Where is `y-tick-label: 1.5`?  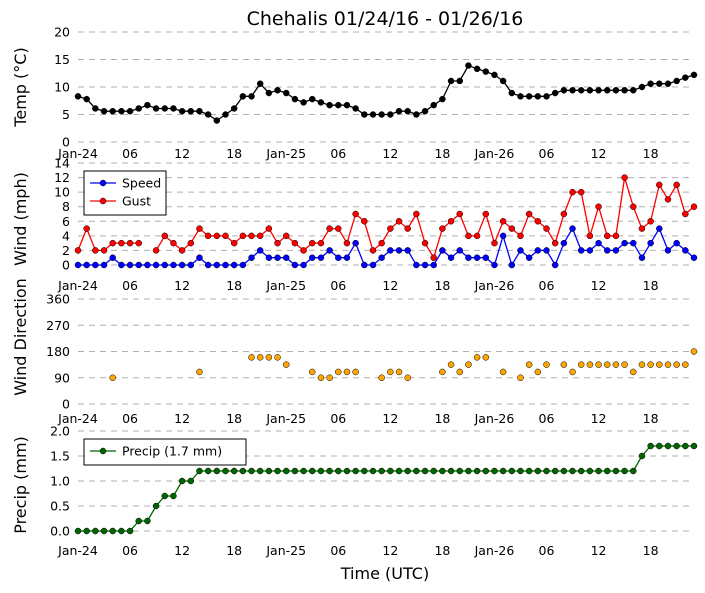
y-tick-label: 1.5 is located at coordinates (60, 456).